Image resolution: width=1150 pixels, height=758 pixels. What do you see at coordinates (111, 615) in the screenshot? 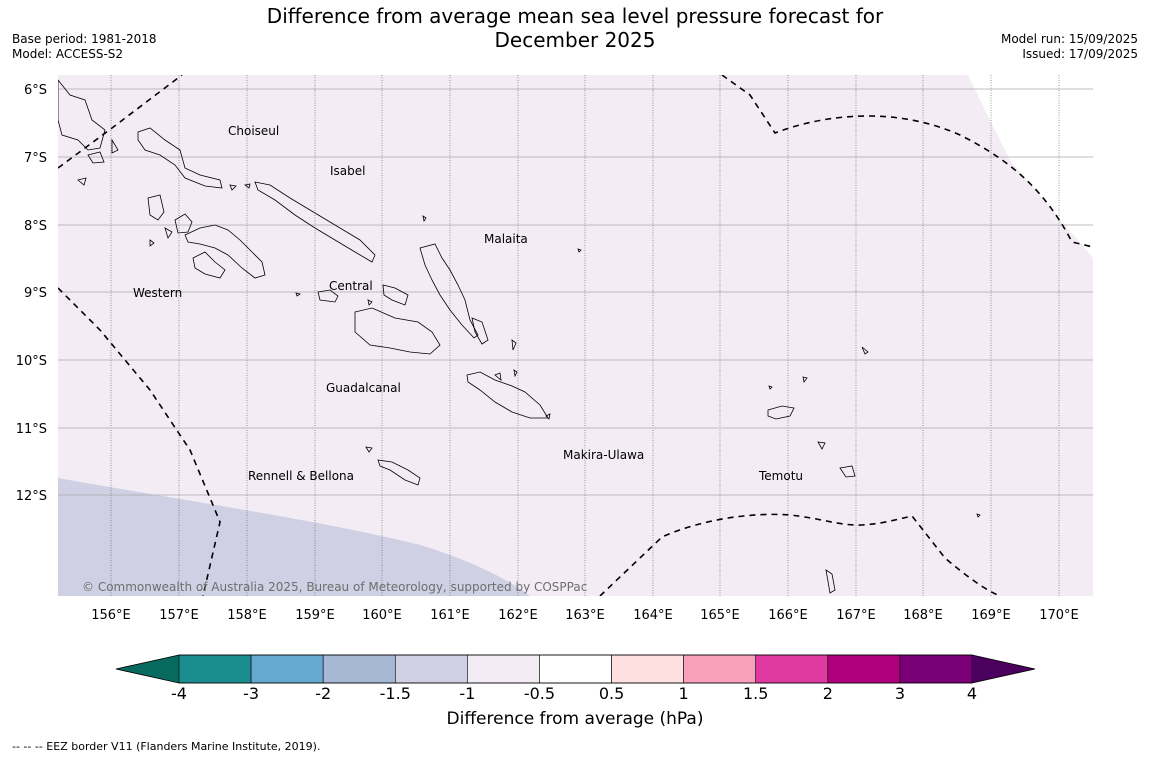
I see `lon-label: 156°E` at bounding box center [111, 615].